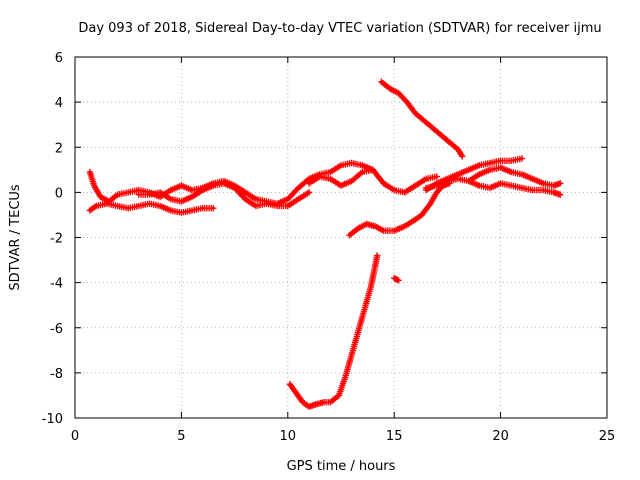 The image size is (640, 480). What do you see at coordinates (394, 436) in the screenshot?
I see `x-tick-label: 15` at bounding box center [394, 436].